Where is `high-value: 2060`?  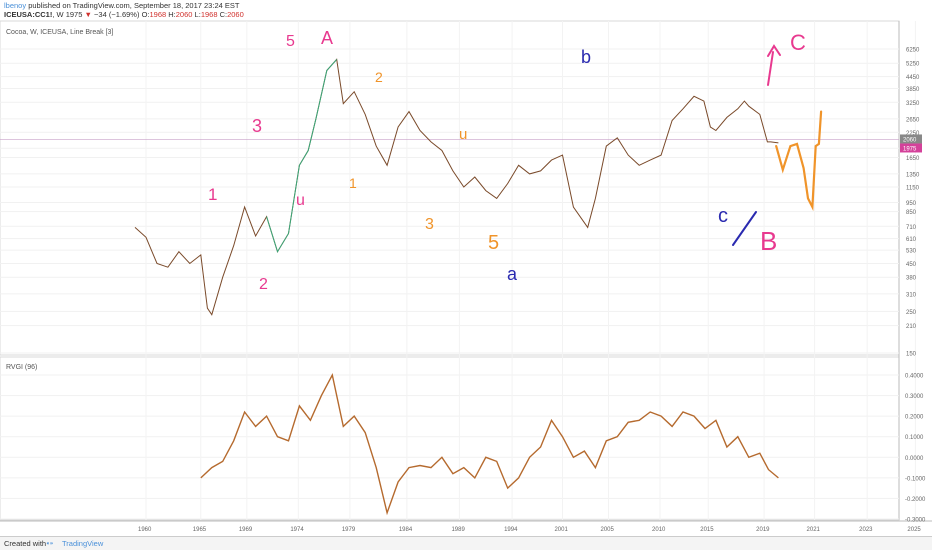 high-value: 2060 is located at coordinates (184, 14).